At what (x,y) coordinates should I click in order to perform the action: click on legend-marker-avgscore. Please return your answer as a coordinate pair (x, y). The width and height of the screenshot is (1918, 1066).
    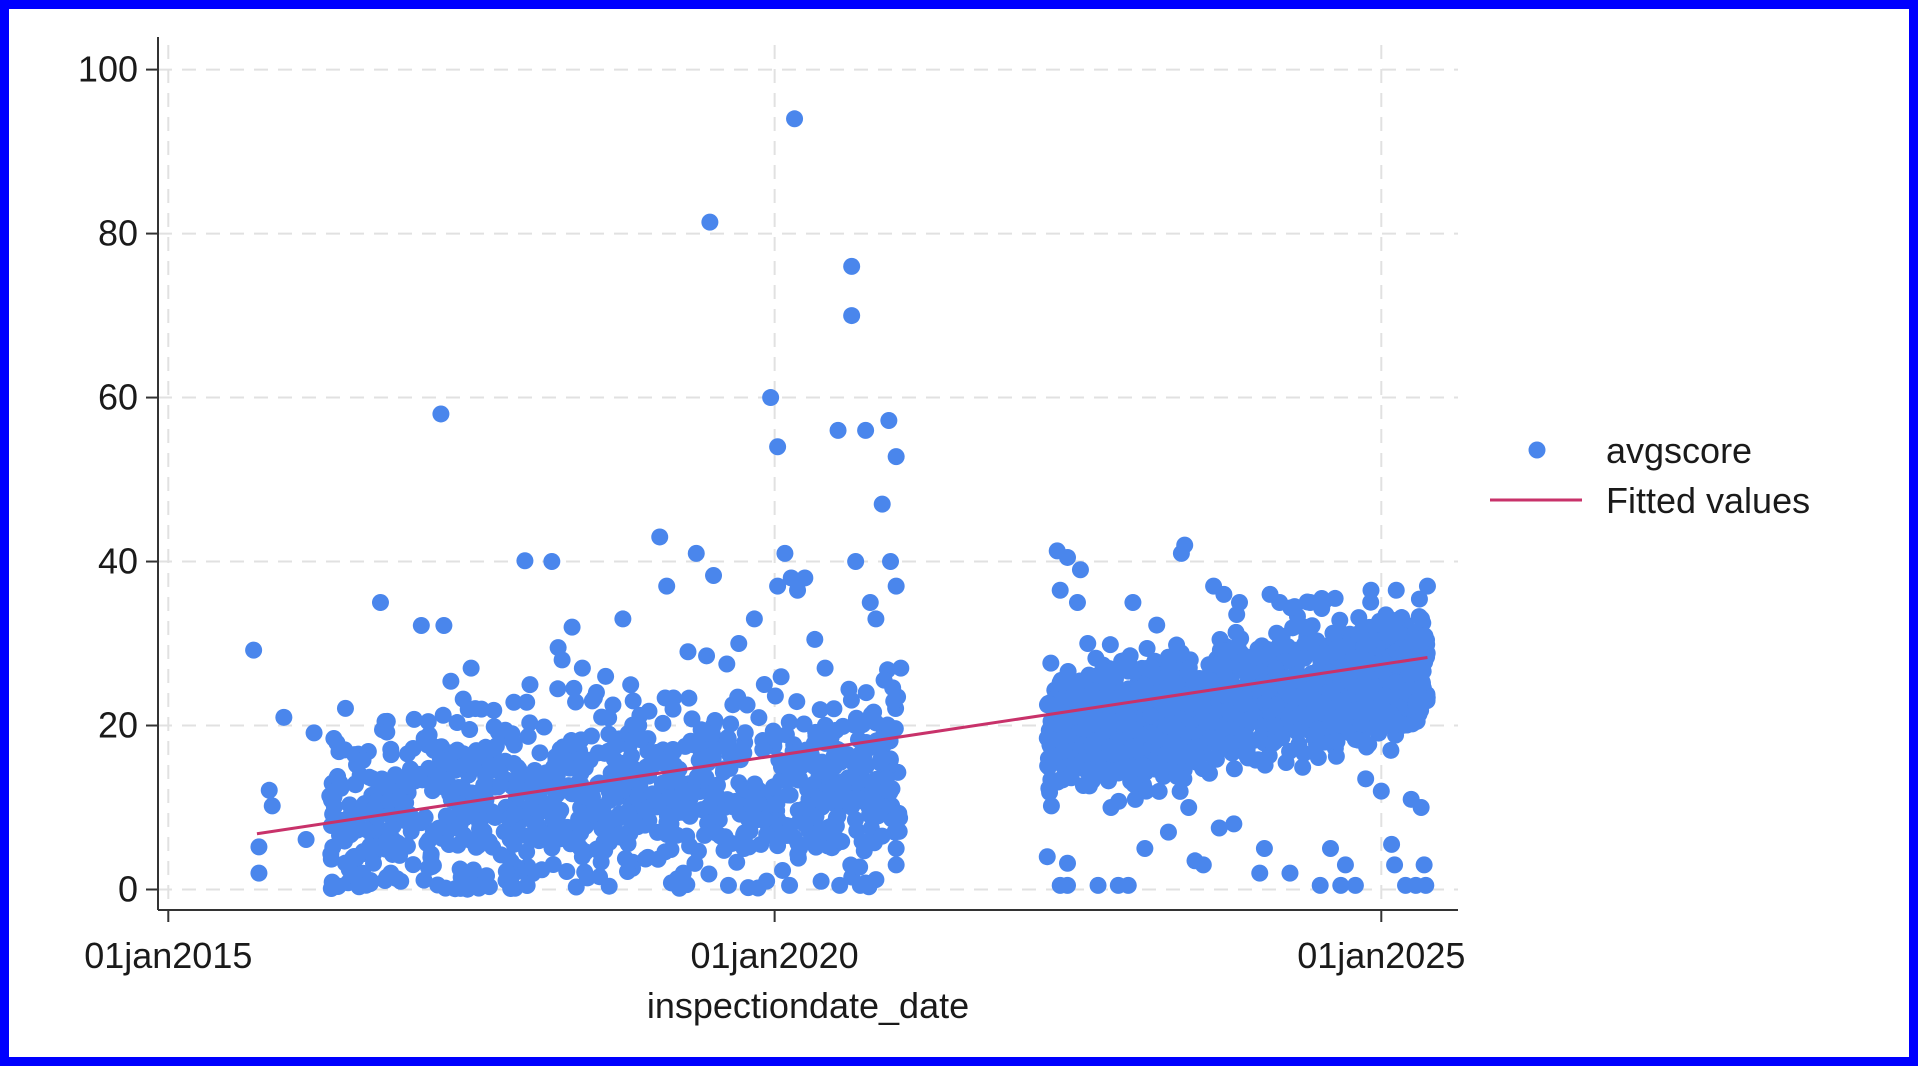
    Looking at the image, I should click on (1537, 450).